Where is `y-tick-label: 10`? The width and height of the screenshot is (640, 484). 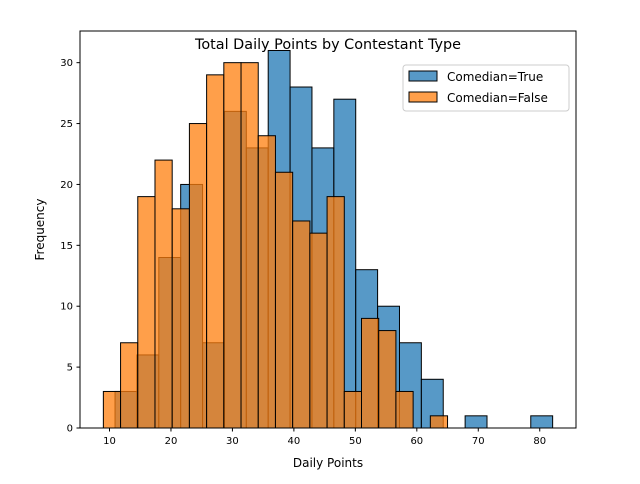
y-tick-label: 10 is located at coordinates (66, 307).